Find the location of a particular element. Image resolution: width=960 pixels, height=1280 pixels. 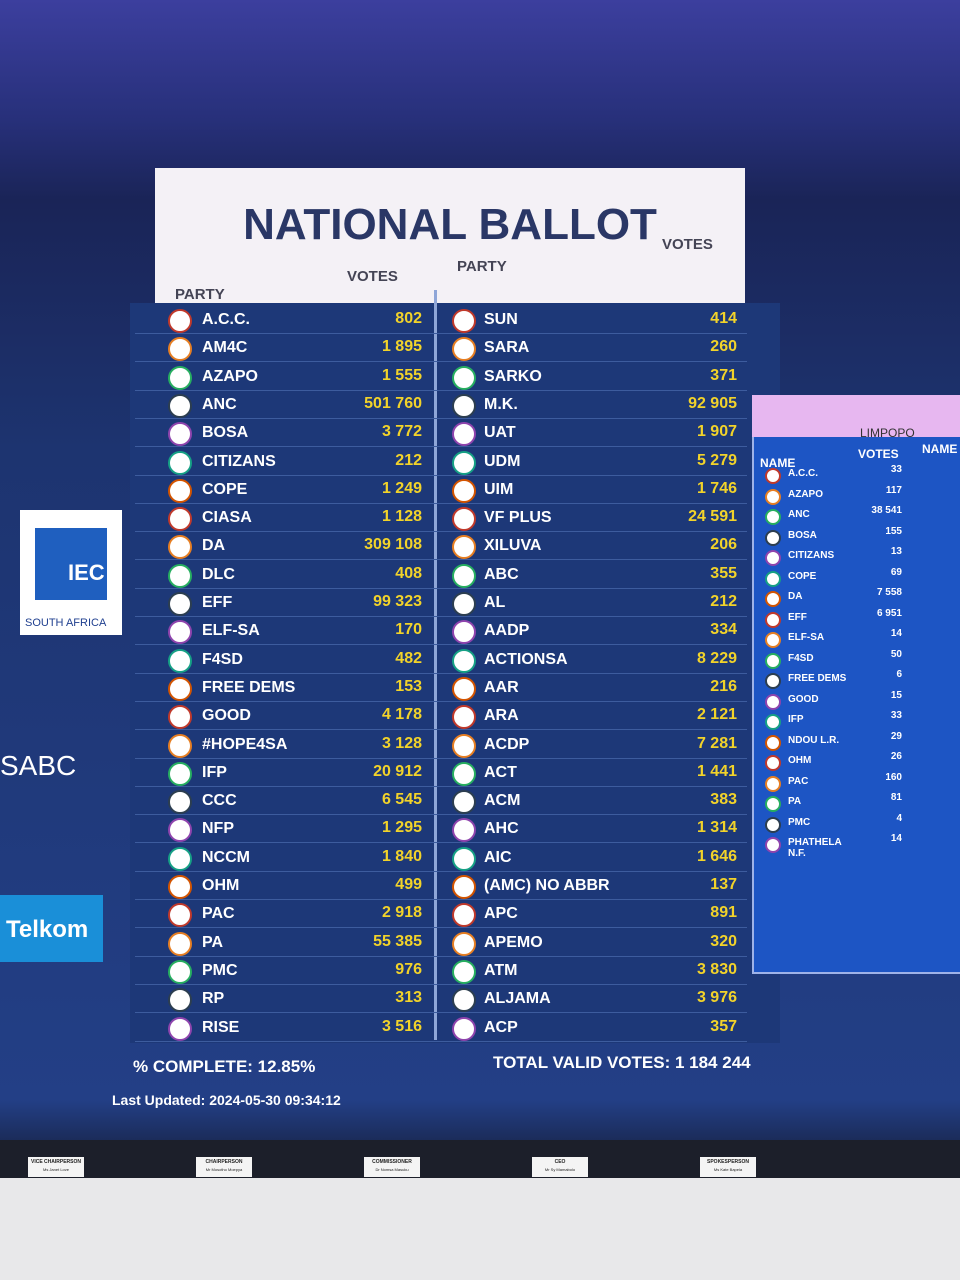

party-name: ANC is located at coordinates (219, 404).